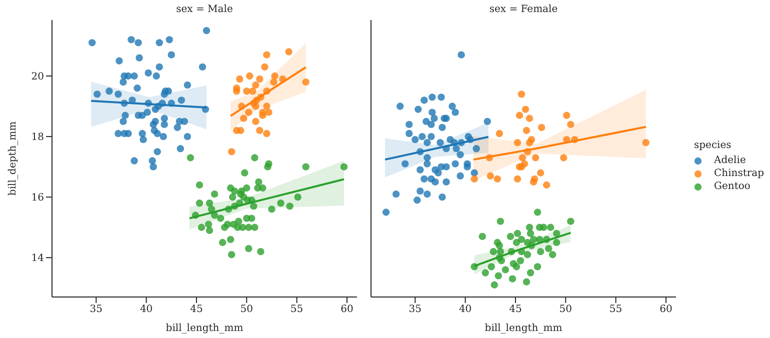 The width and height of the screenshot is (770, 338). What do you see at coordinates (13, 158) in the screenshot?
I see `y-axis-title: bill_depth_mm` at bounding box center [13, 158].